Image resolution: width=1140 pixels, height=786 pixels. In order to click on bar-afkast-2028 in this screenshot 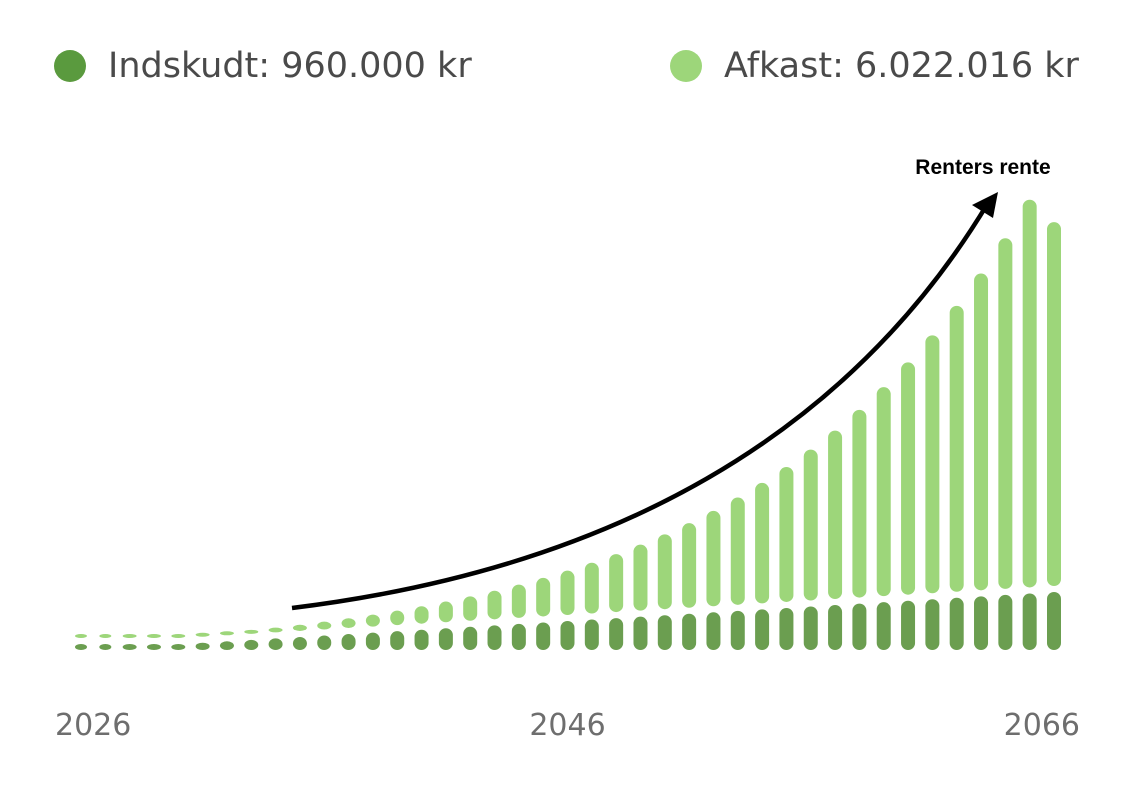, I will do `click(129, 636)`.